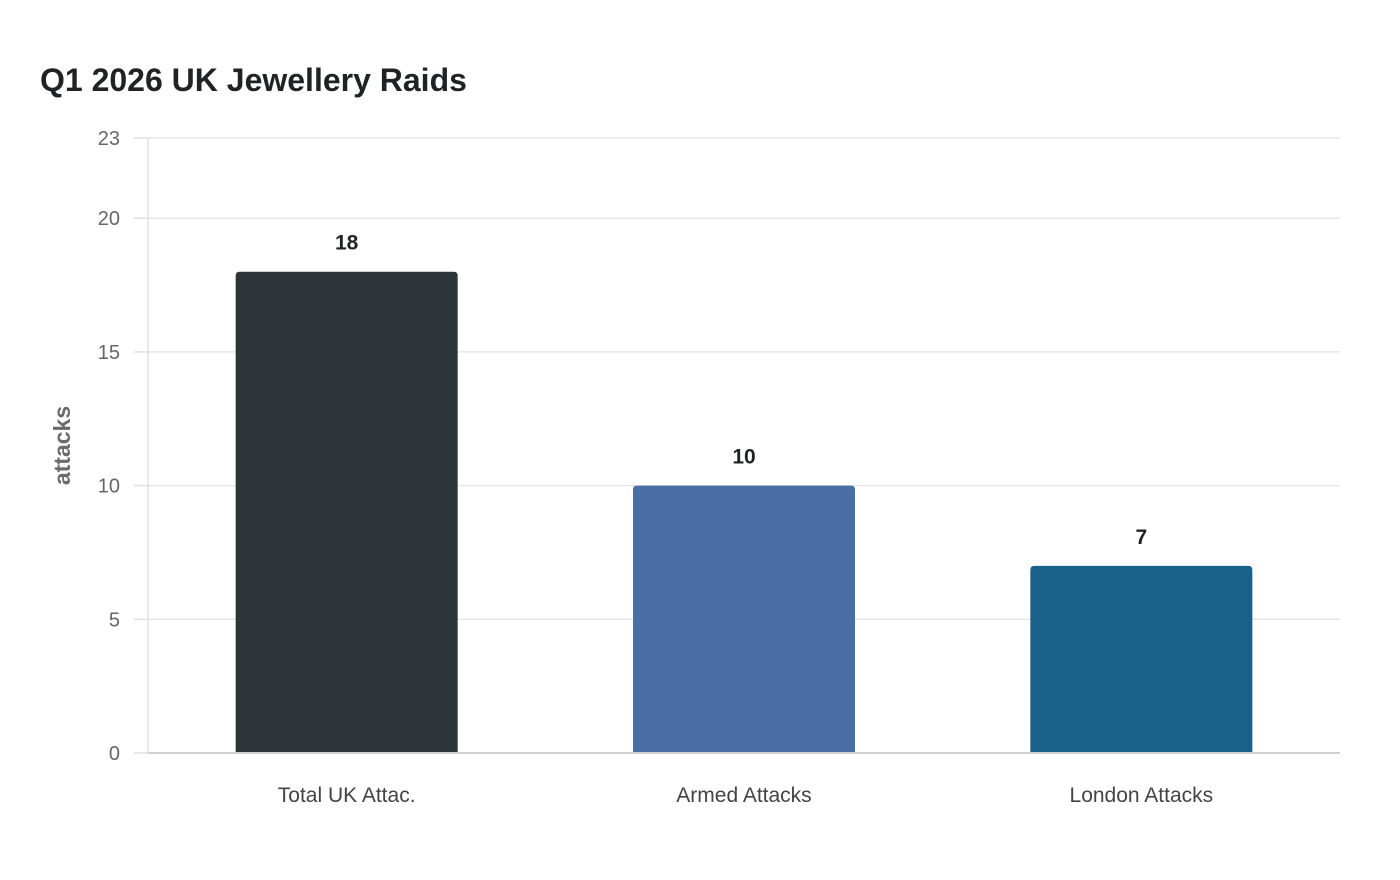 The image size is (1400, 880). Describe the element at coordinates (62, 445) in the screenshot. I see `y-axis-title: attacks` at that location.